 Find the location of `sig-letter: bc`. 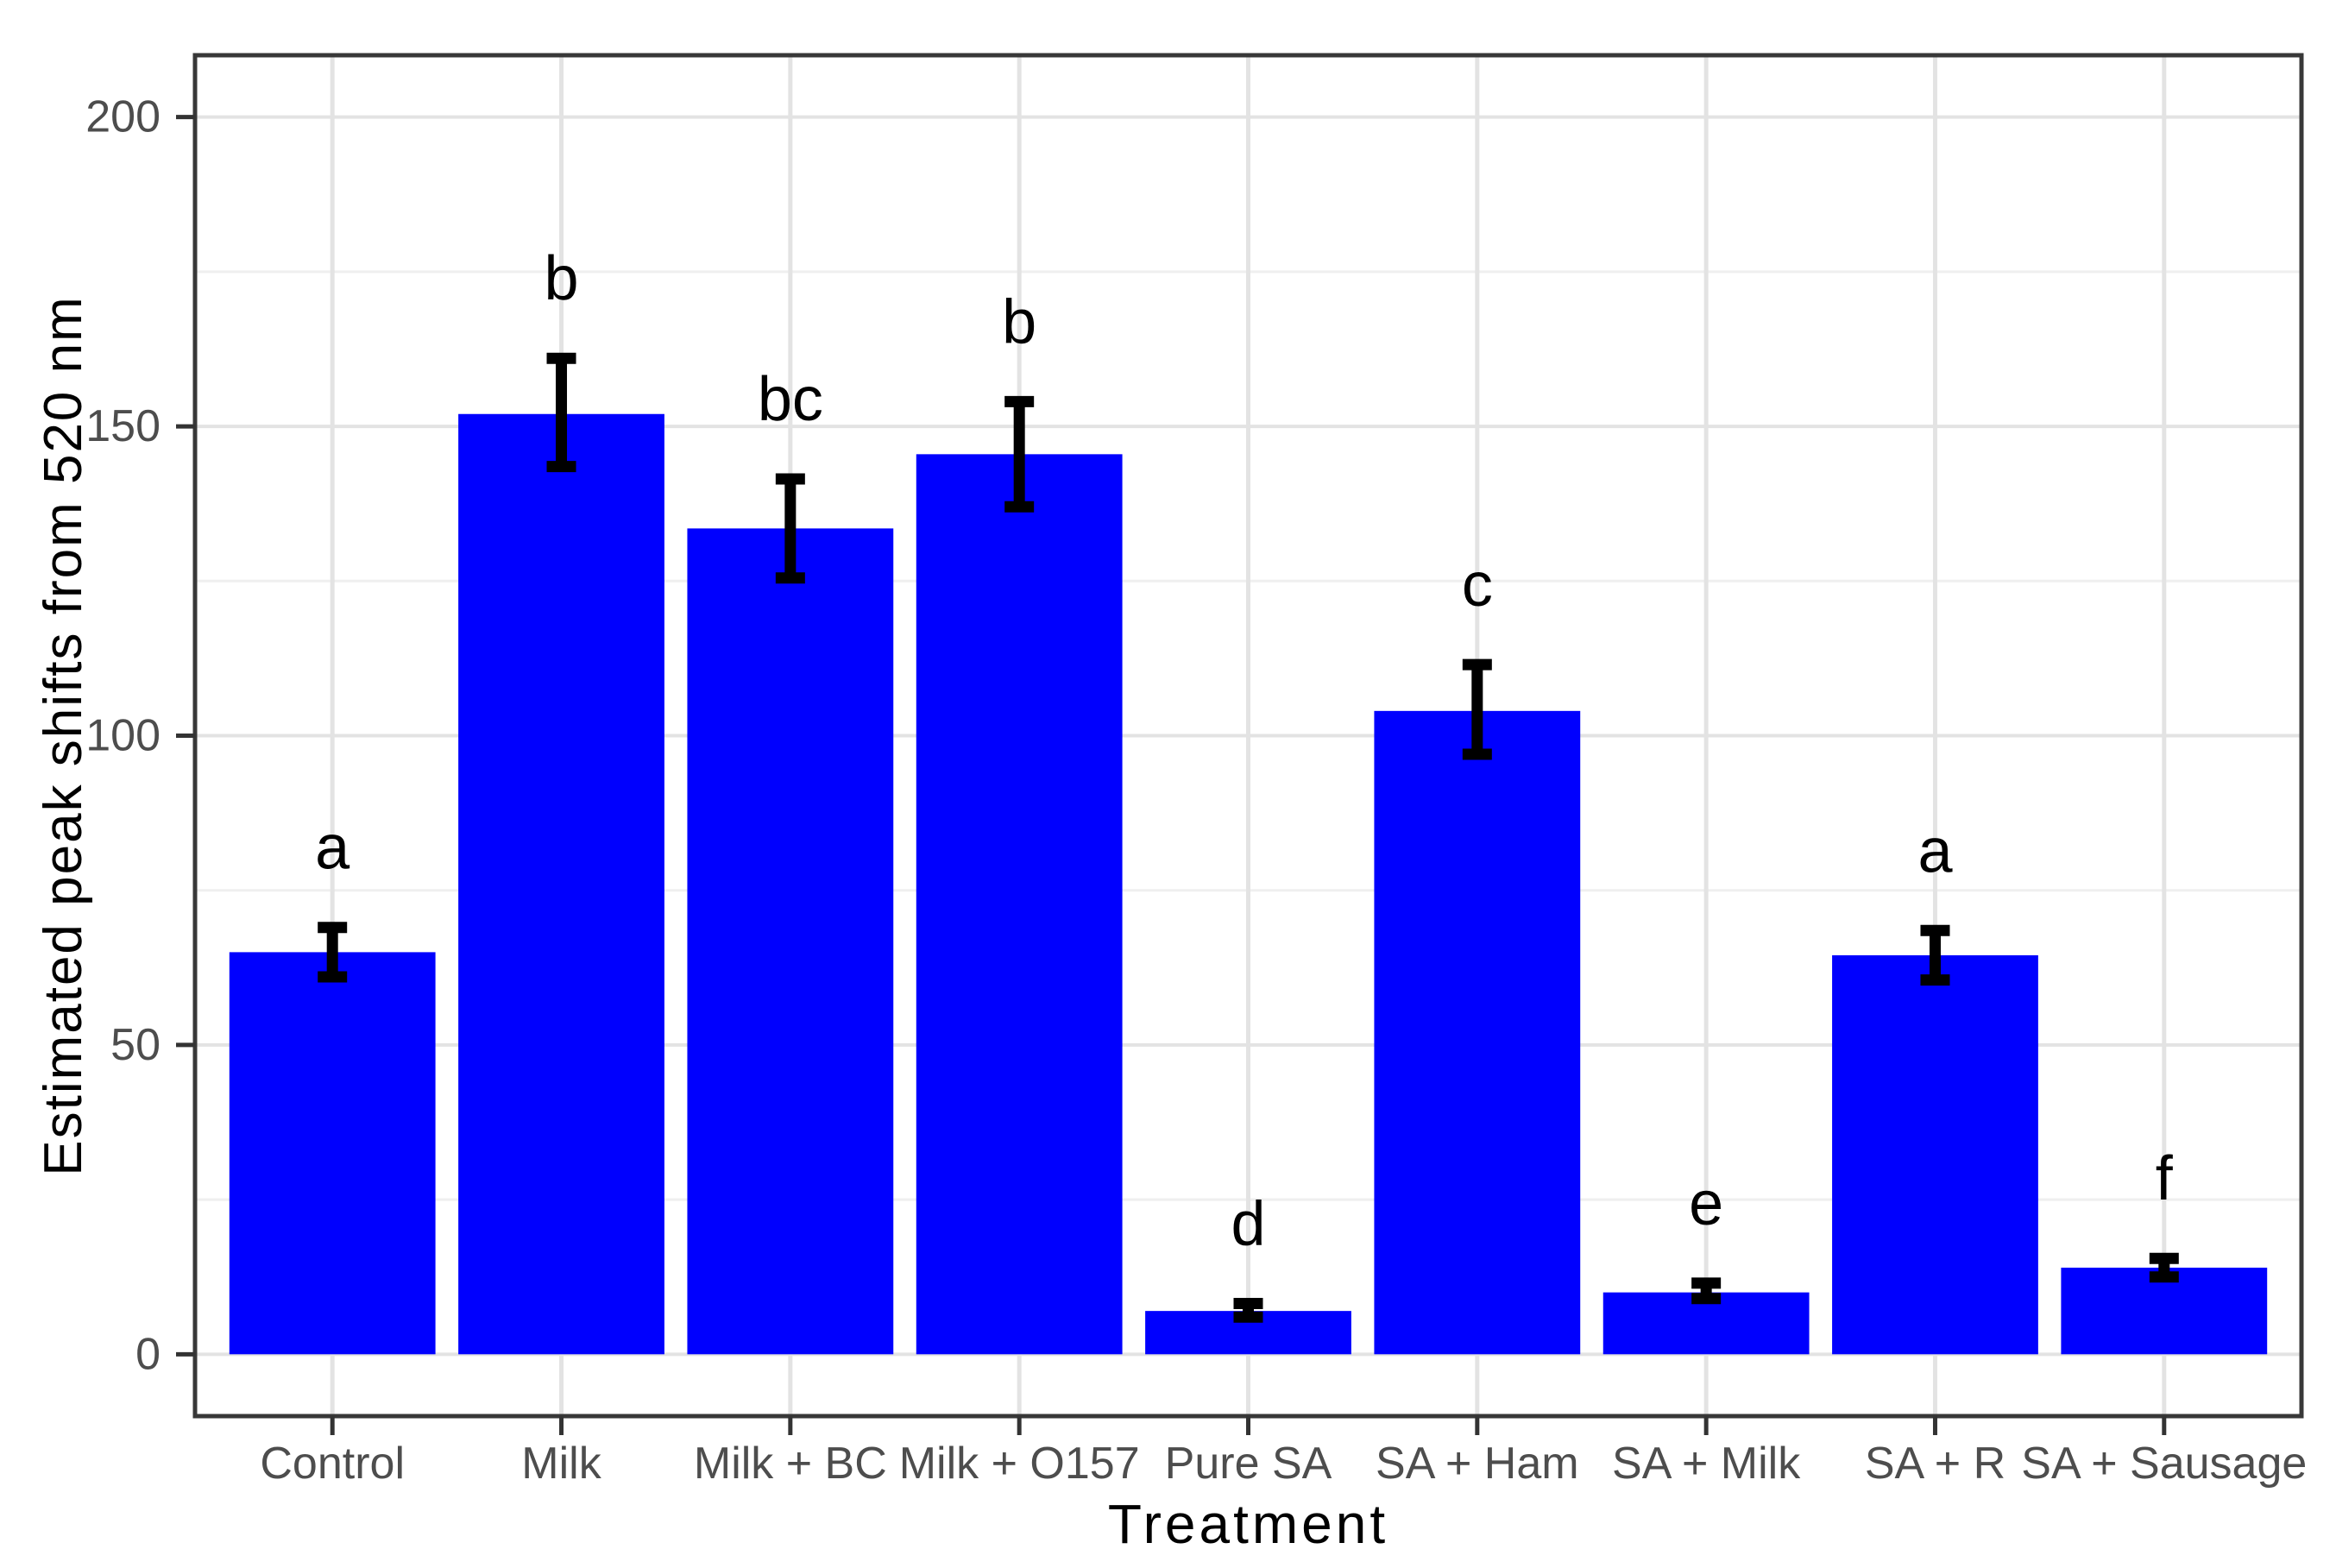

sig-letter: bc is located at coordinates (790, 399).